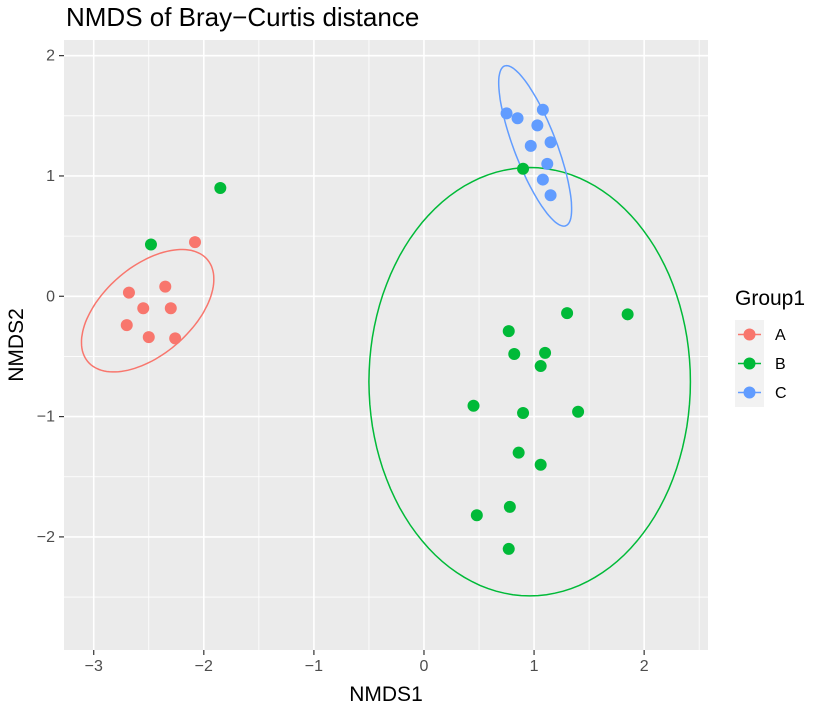 This screenshot has height=711, width=825. I want to click on x-tick-label: −2, so click(204, 666).